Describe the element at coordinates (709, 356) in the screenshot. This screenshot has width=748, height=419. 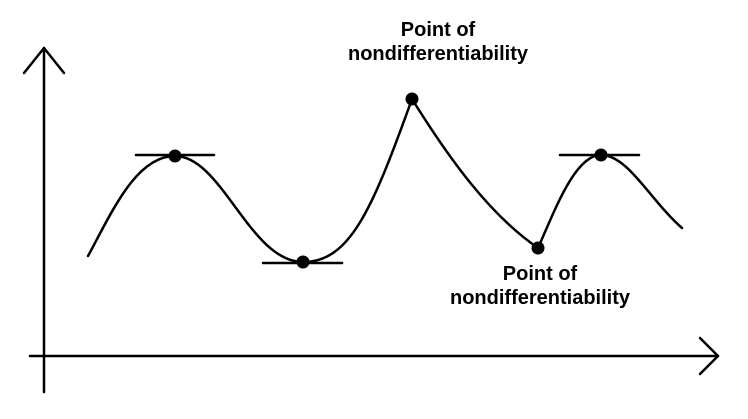
I see `x-axis-arrowhead` at that location.